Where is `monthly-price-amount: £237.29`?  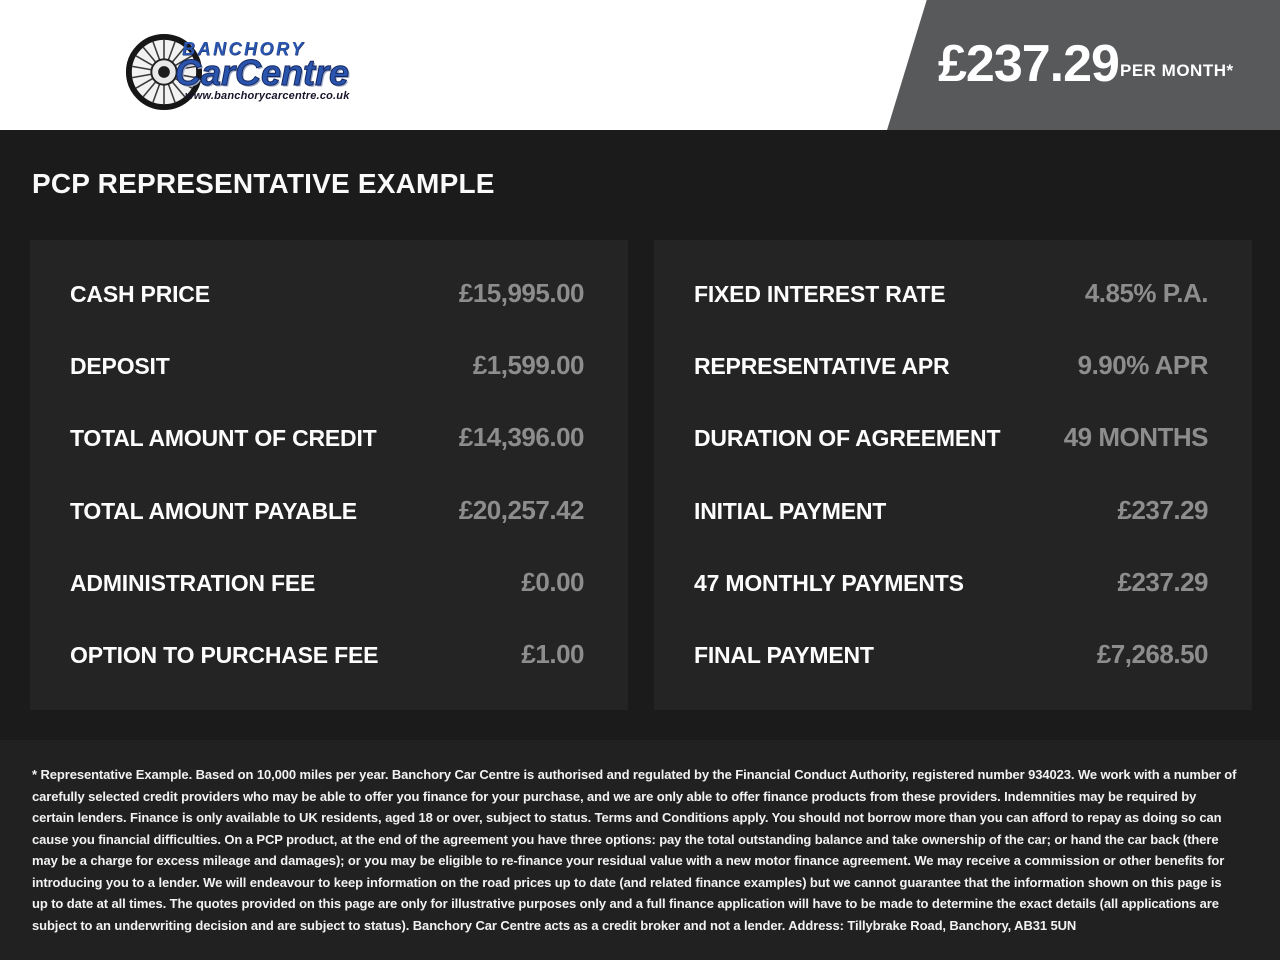
monthly-price-amount: £237.29 is located at coordinates (1029, 64).